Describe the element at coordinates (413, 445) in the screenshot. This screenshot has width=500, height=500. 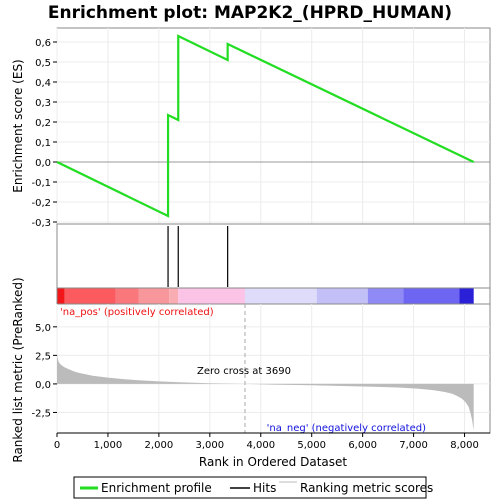
I see `x-tick-label: 7,000` at that location.